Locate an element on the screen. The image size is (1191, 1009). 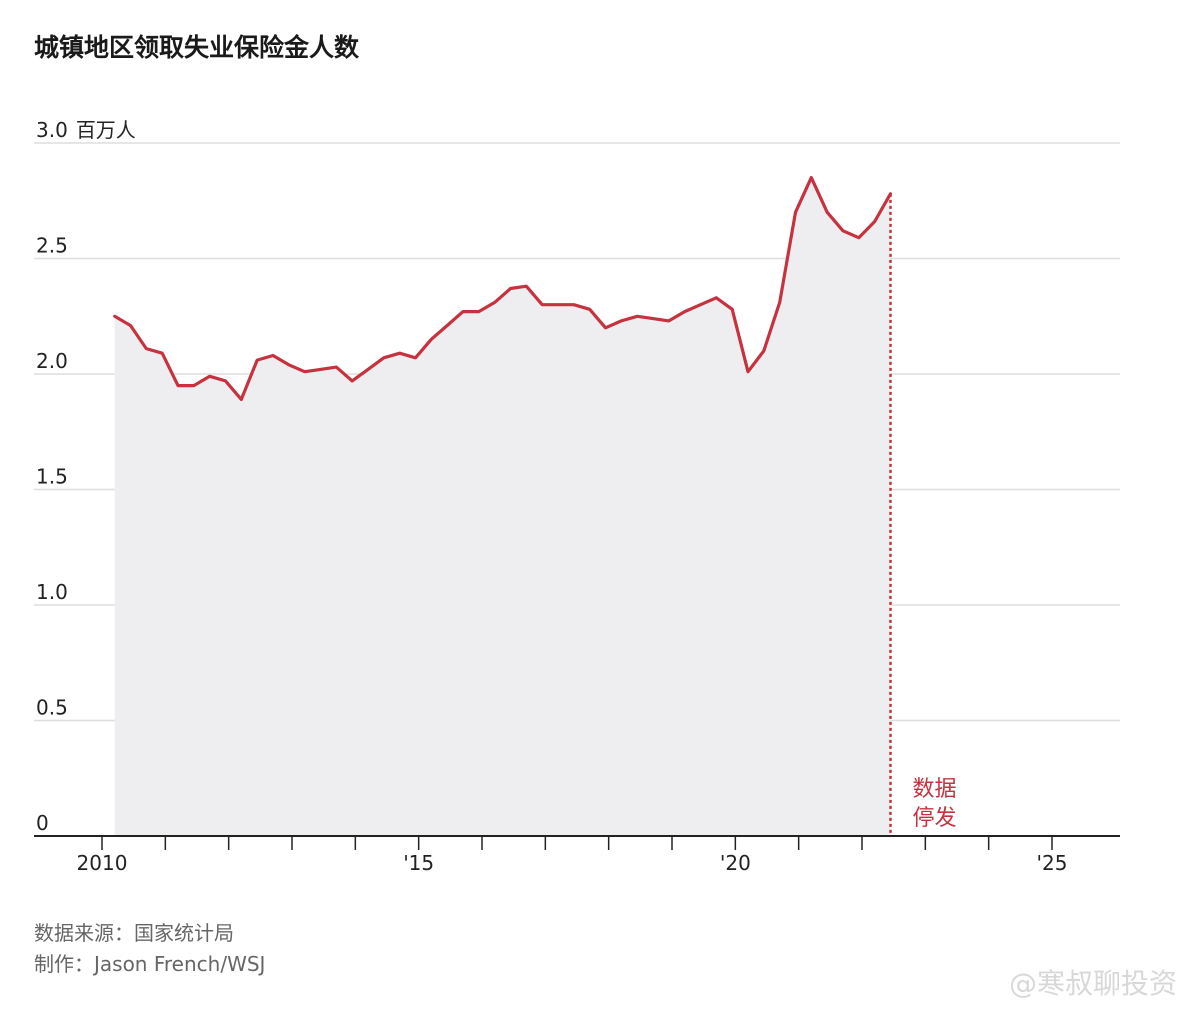
y-tick-label: 0.5 is located at coordinates (52, 708).